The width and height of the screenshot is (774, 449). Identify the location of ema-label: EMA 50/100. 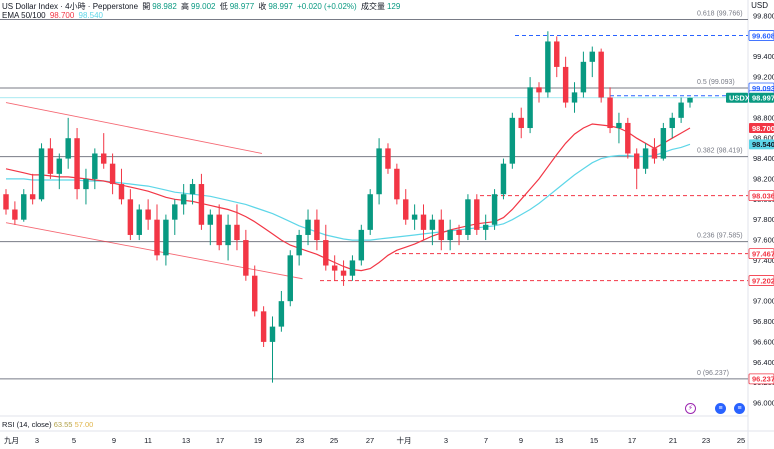
(24, 15).